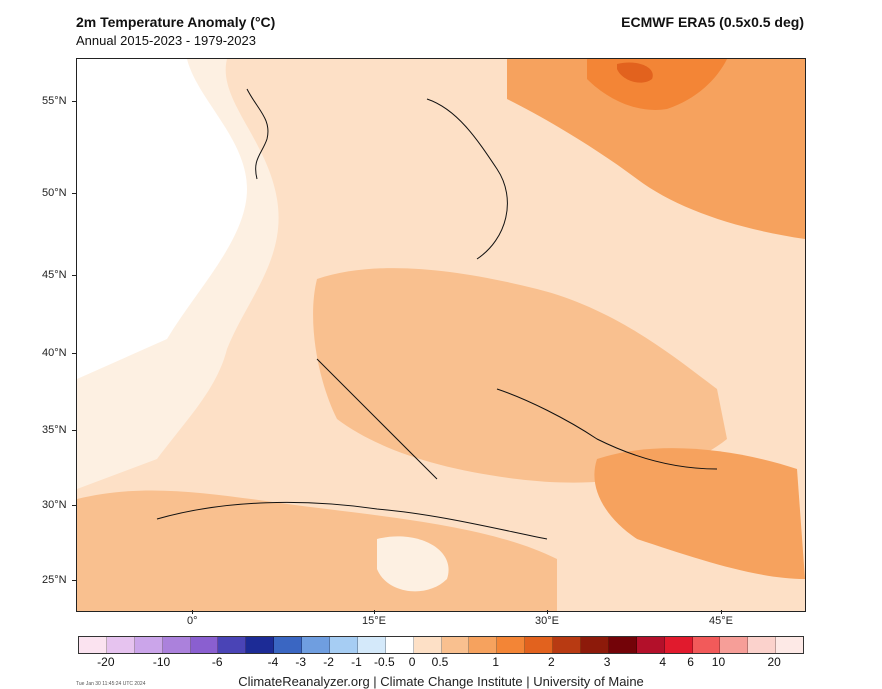 The height and width of the screenshot is (689, 882). Describe the element at coordinates (377, 419) in the screenshot. I see `coast-iberia-italy` at that location.